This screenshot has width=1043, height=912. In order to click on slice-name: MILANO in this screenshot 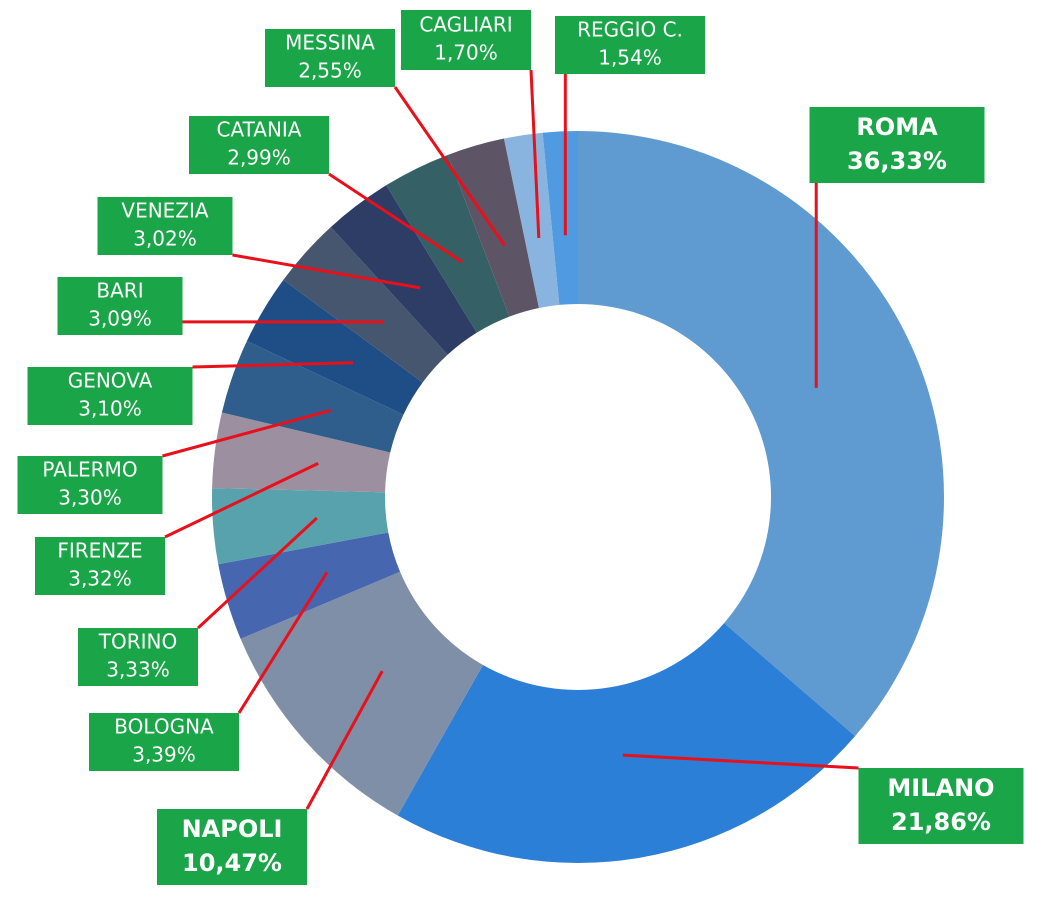, I will do `click(940, 788)`.